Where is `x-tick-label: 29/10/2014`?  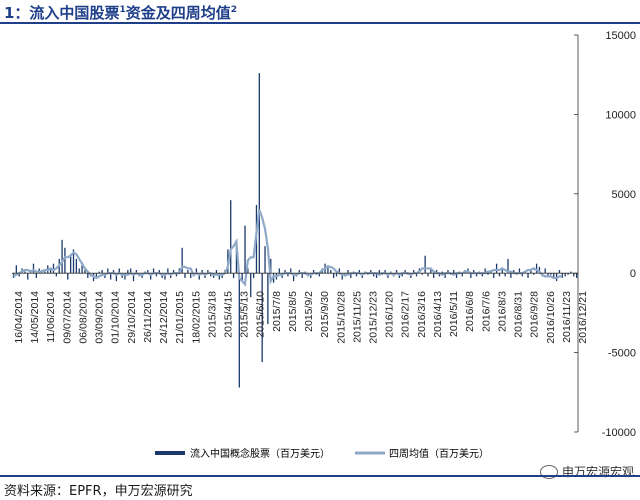
x-tick-label: 29/10/2014 is located at coordinates (132, 317).